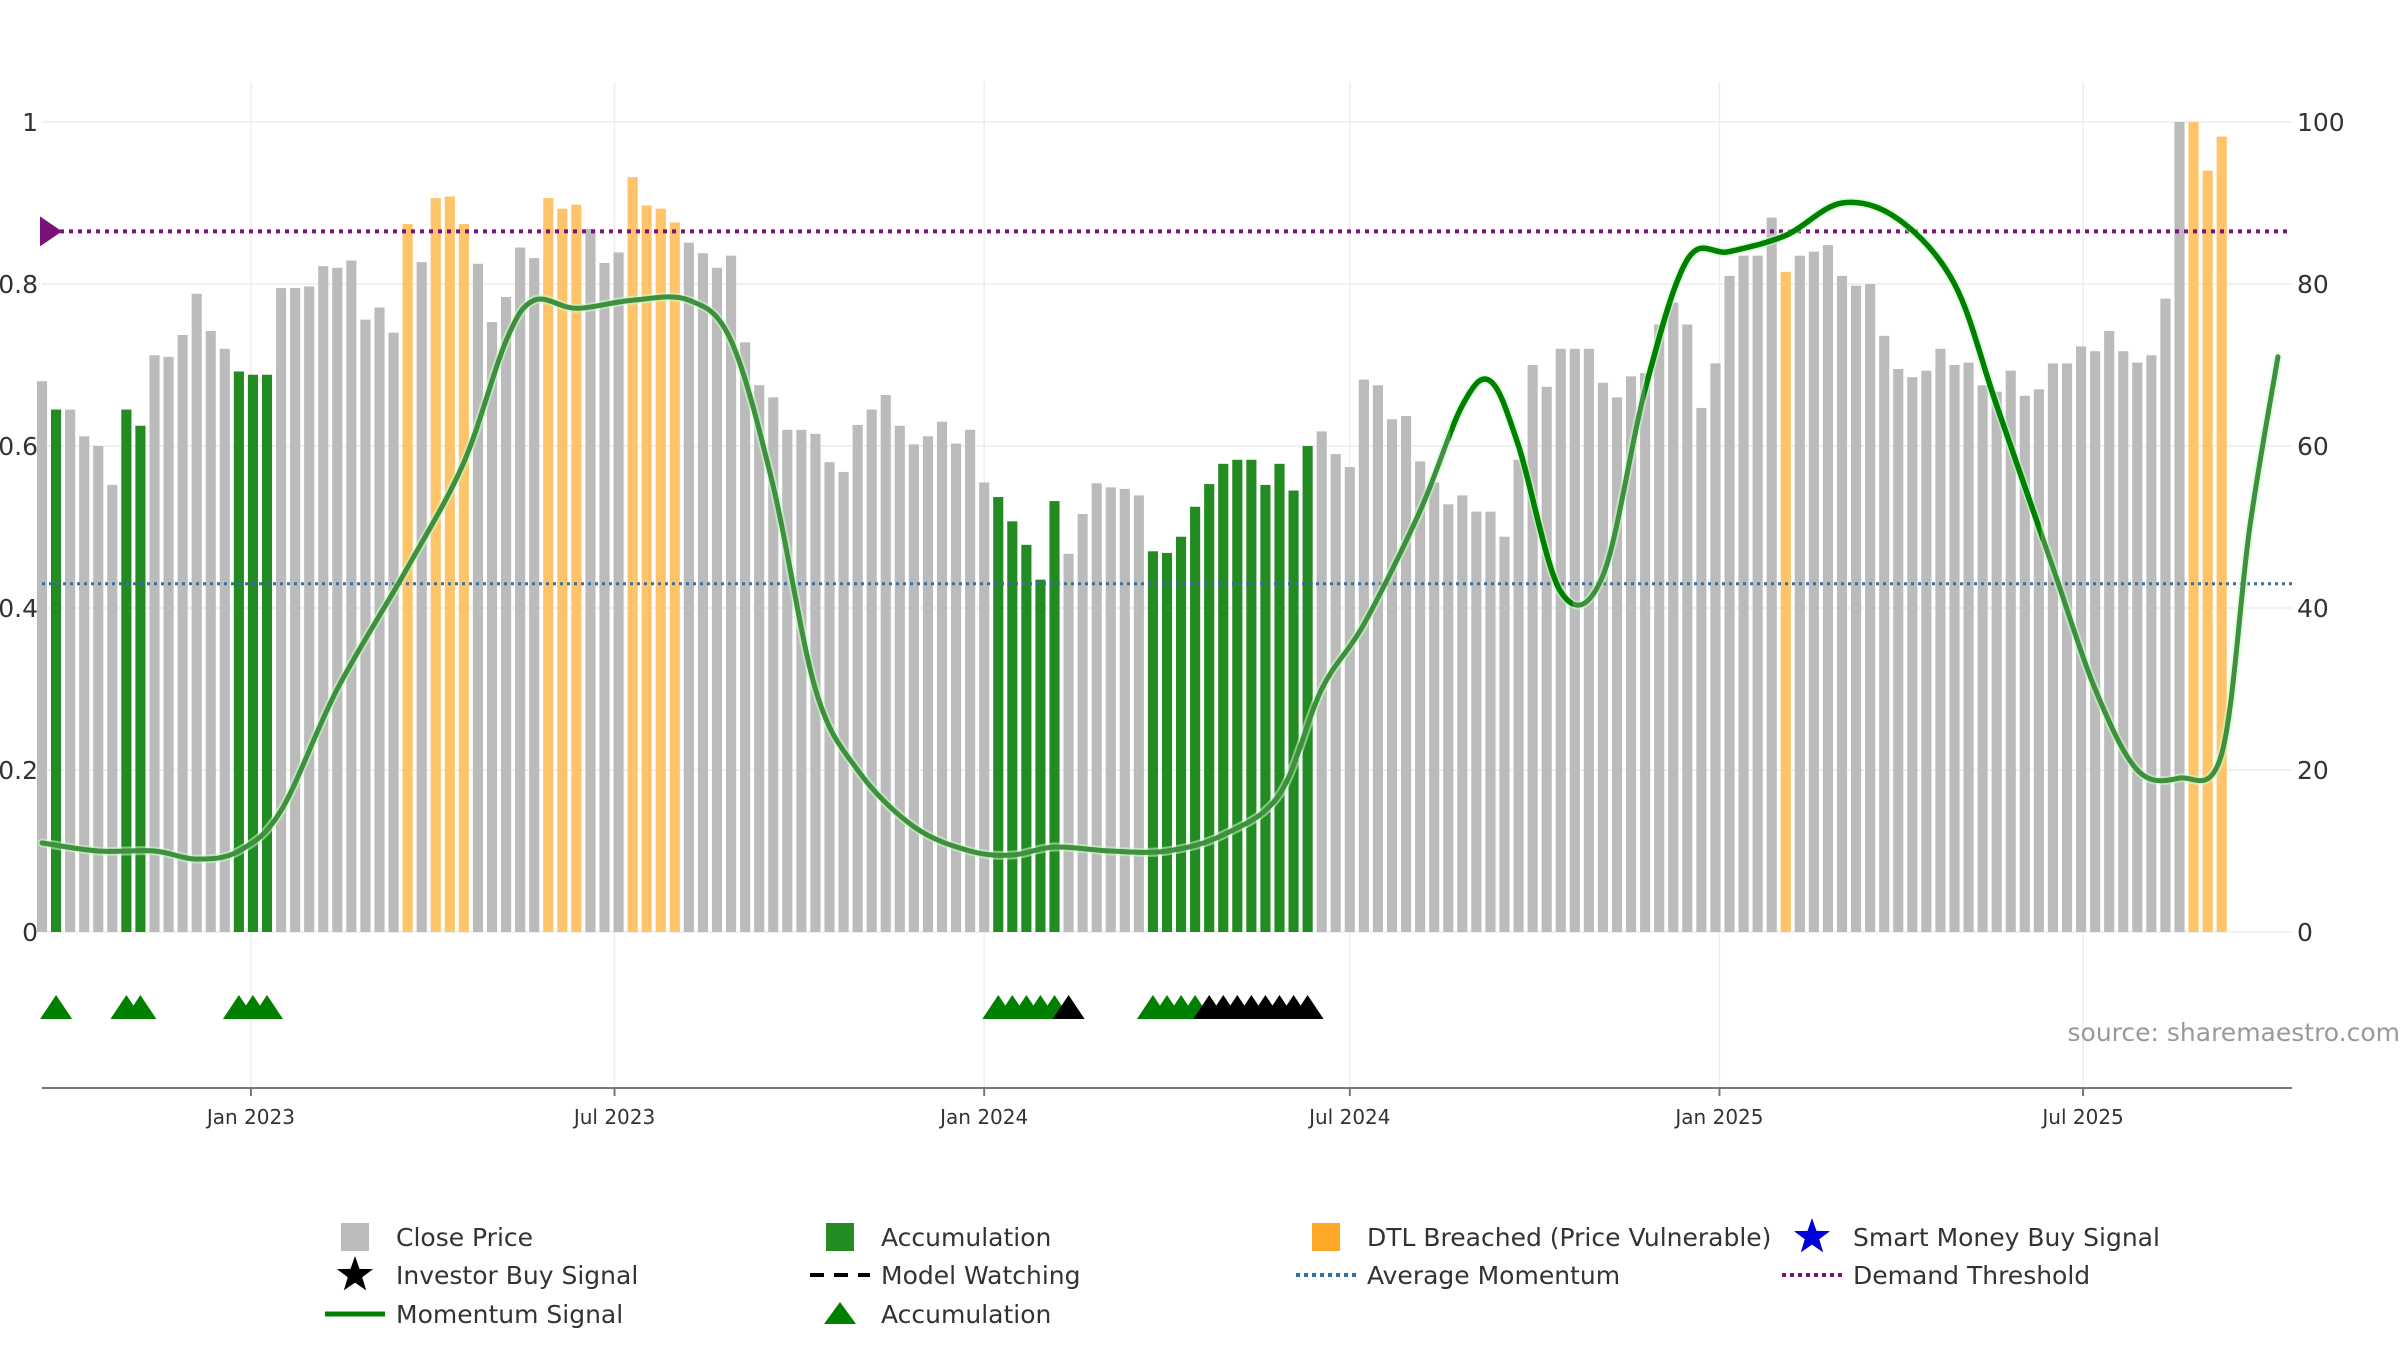 This screenshot has height=1350, width=2400. What do you see at coordinates (19, 770) in the screenshot?
I see `y-left-tick-label: 0.2` at bounding box center [19, 770].